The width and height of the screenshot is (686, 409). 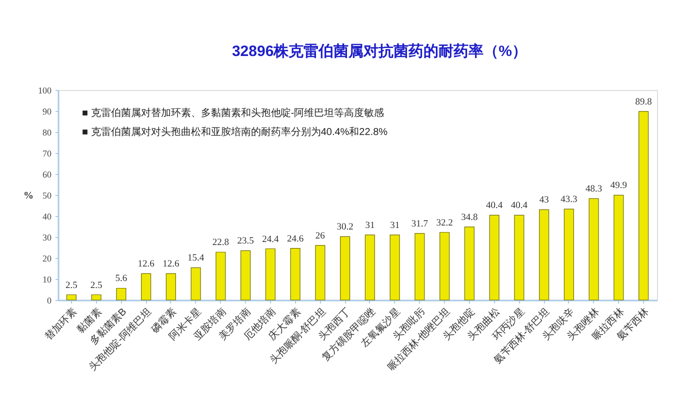 What do you see at coordinates (195, 259) in the screenshot?
I see `data-label: 15.4` at bounding box center [195, 259].